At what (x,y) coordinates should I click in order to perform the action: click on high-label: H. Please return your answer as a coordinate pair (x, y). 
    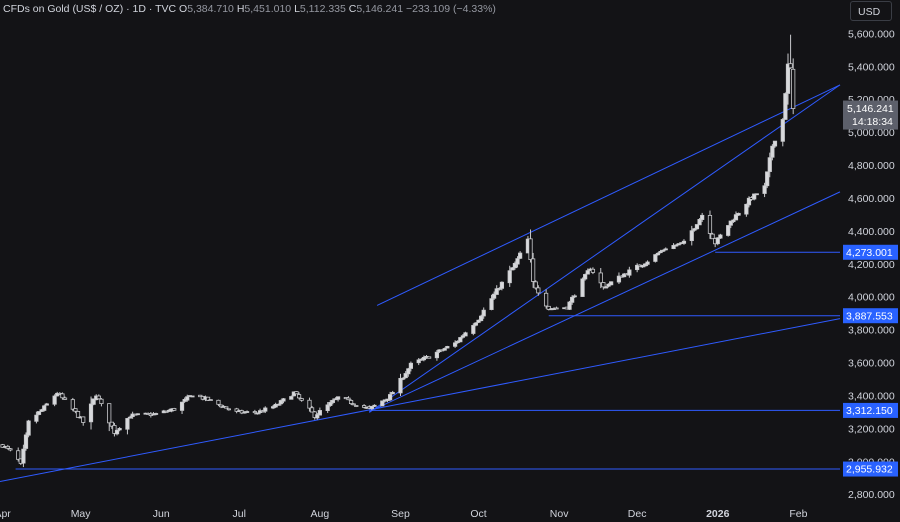
    Looking at the image, I should click on (240, 9).